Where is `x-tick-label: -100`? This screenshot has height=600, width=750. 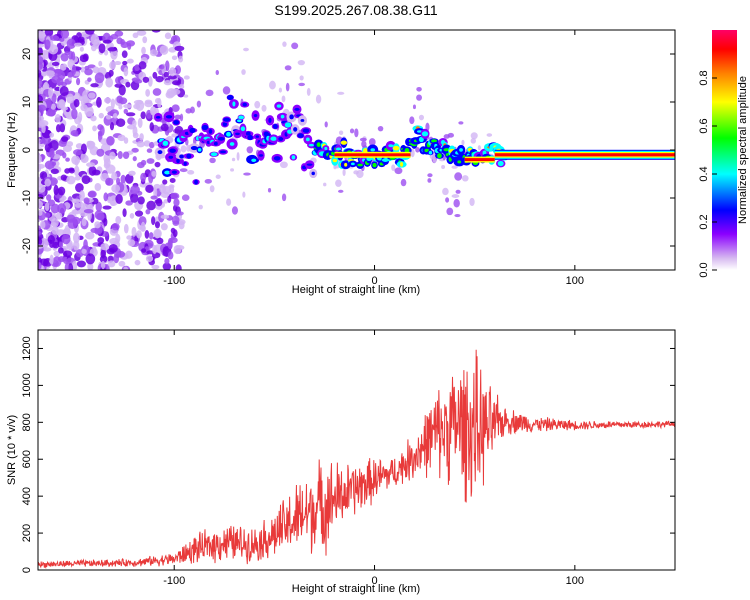
x-tick-label: -100 is located at coordinates (174, 281).